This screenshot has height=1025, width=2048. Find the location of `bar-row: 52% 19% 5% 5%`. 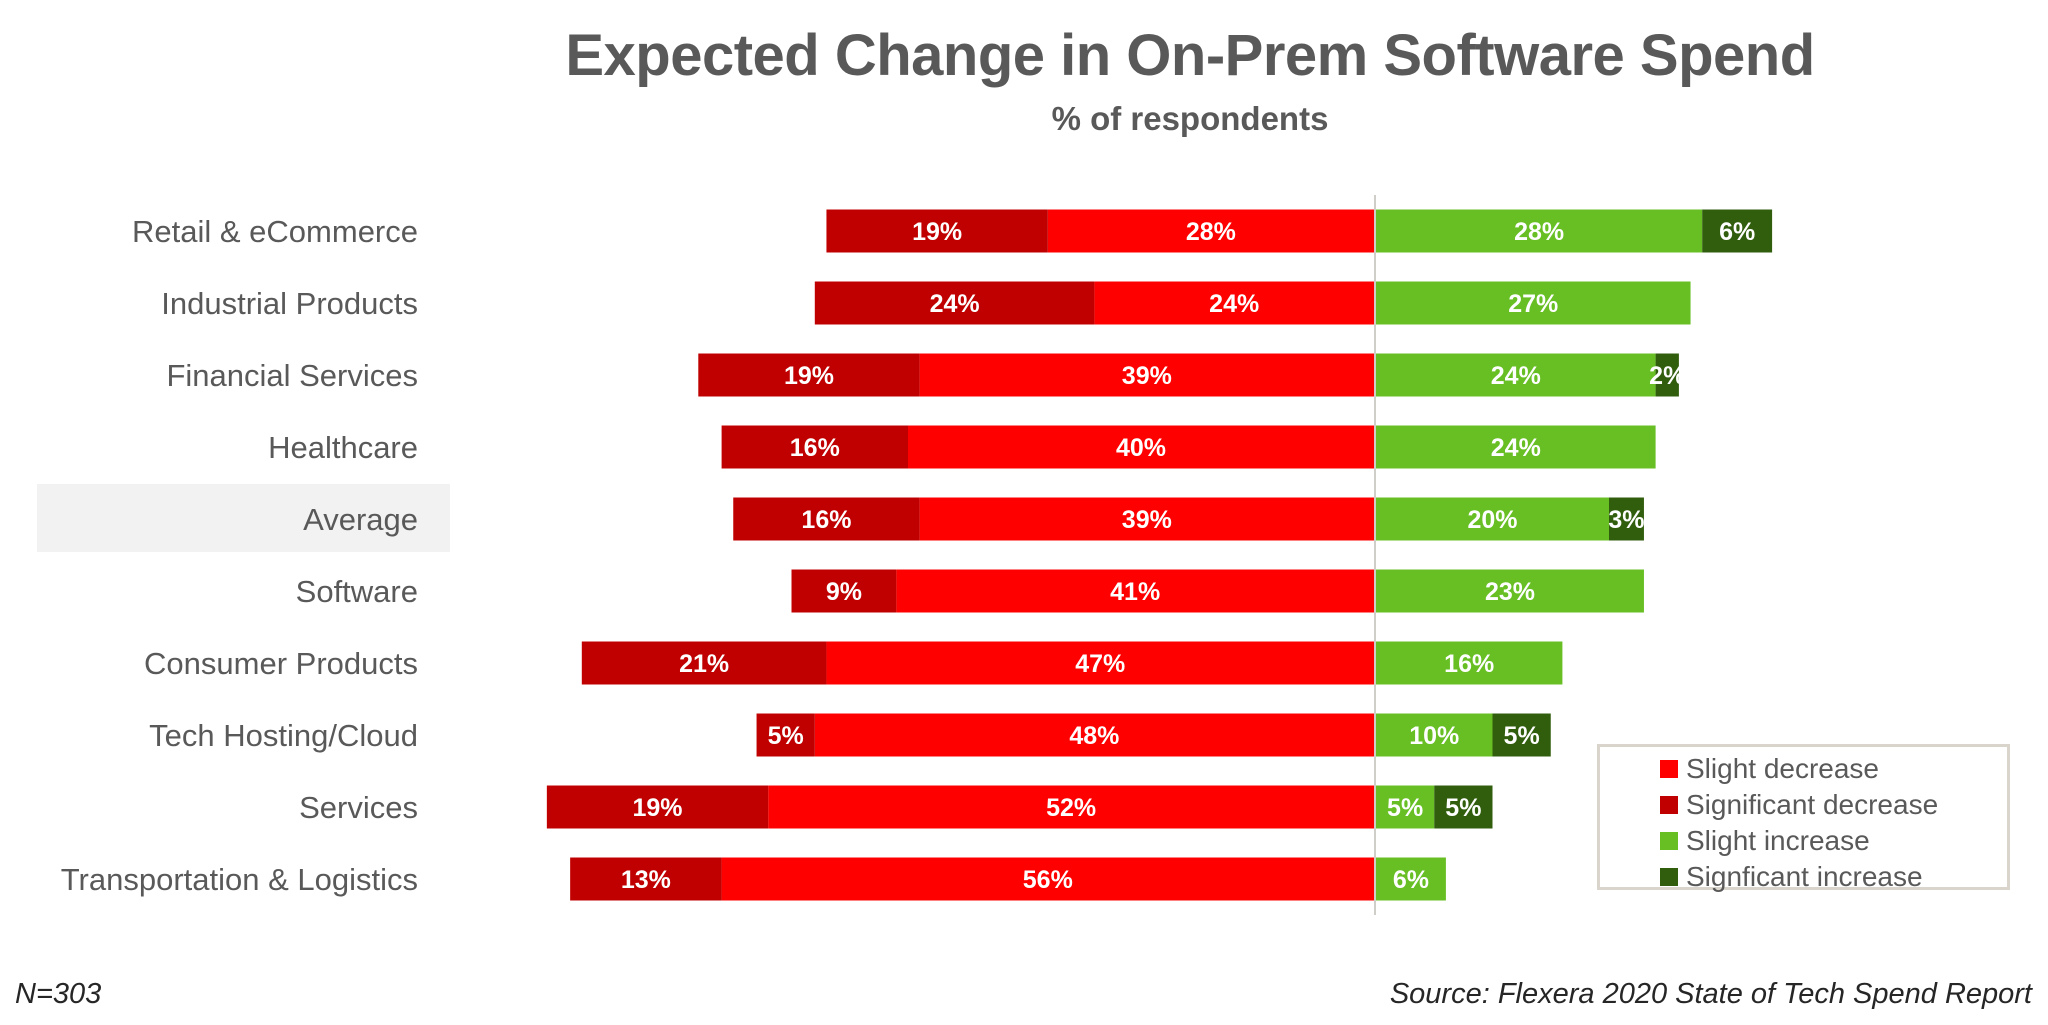

bar-row: 52% 19% 5% 5% is located at coordinates (1019, 807).